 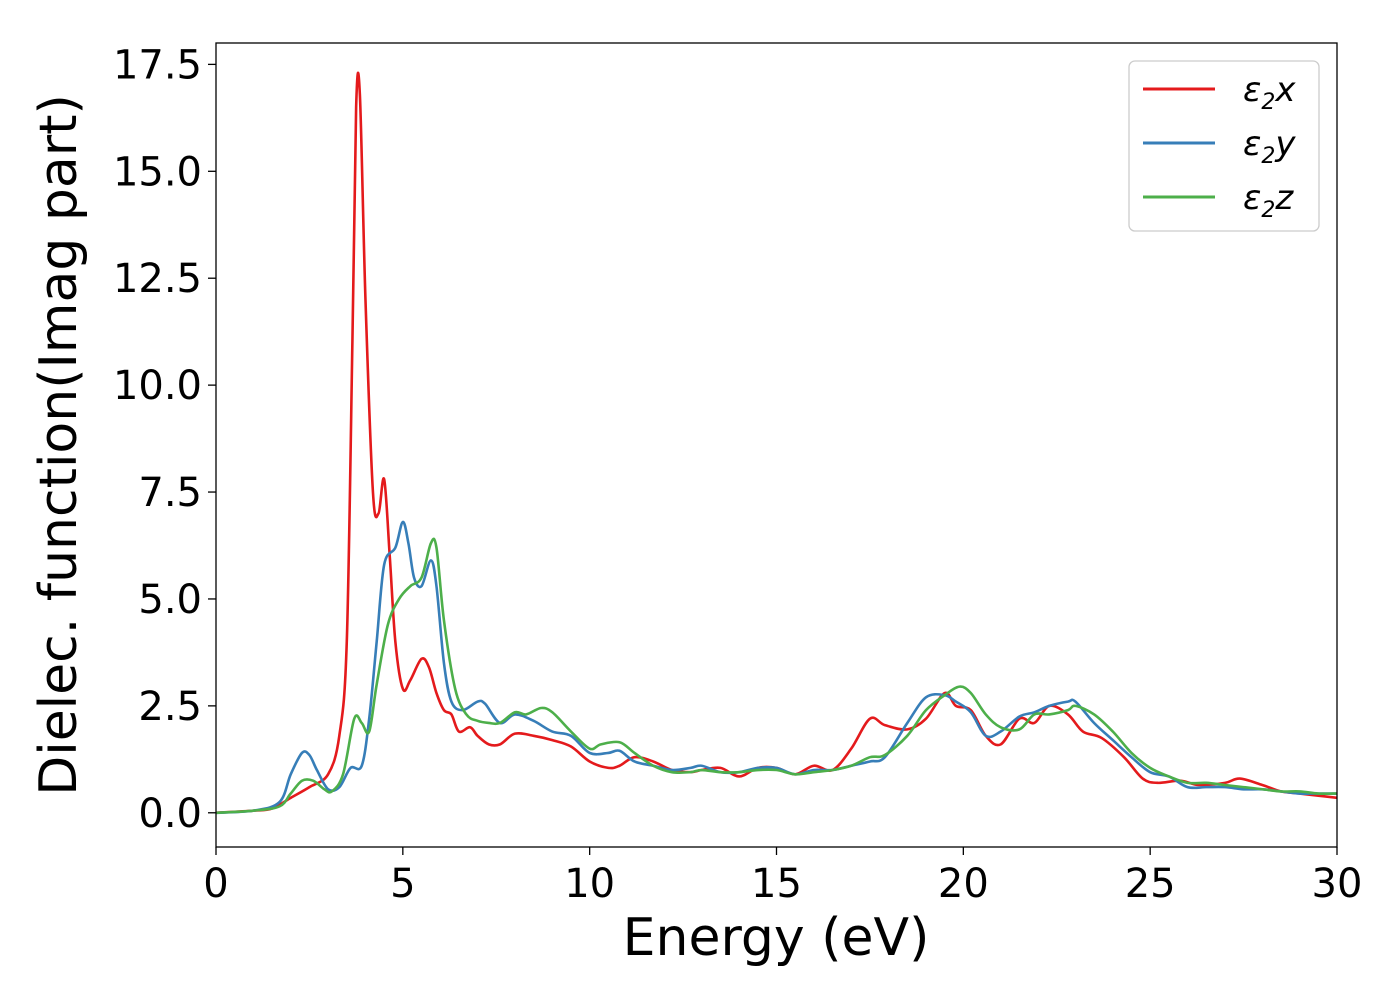 I want to click on legend-label-y: ε2y, so click(x=1269, y=146).